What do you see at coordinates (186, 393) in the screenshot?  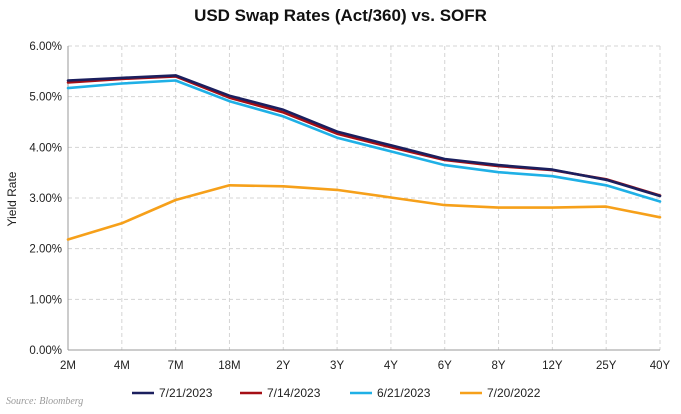 I see `legend-label: 7/21/2023` at bounding box center [186, 393].